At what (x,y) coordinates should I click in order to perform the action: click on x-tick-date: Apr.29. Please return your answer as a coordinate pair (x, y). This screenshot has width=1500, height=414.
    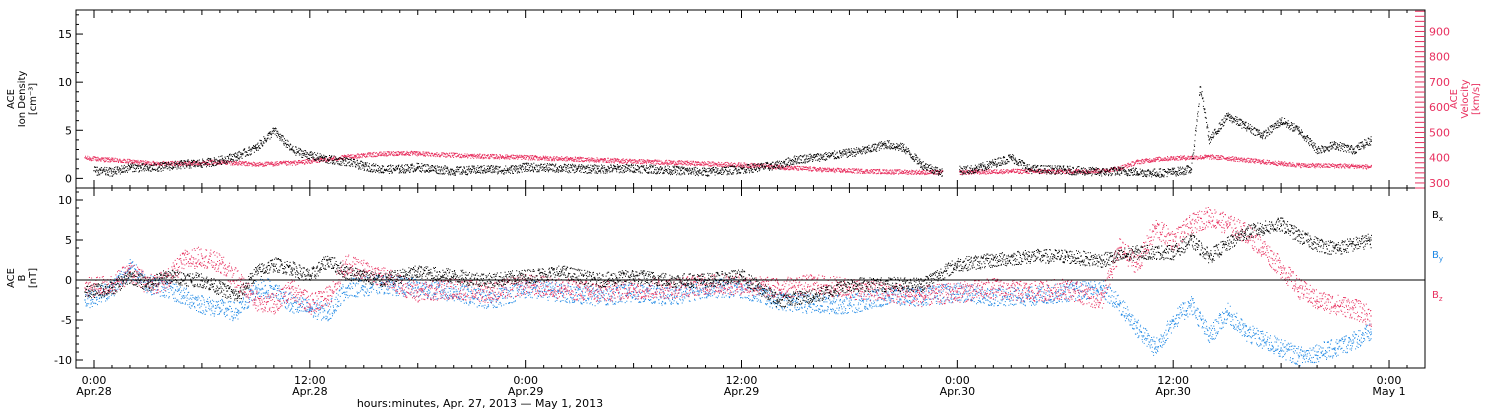
    Looking at the image, I should click on (526, 391).